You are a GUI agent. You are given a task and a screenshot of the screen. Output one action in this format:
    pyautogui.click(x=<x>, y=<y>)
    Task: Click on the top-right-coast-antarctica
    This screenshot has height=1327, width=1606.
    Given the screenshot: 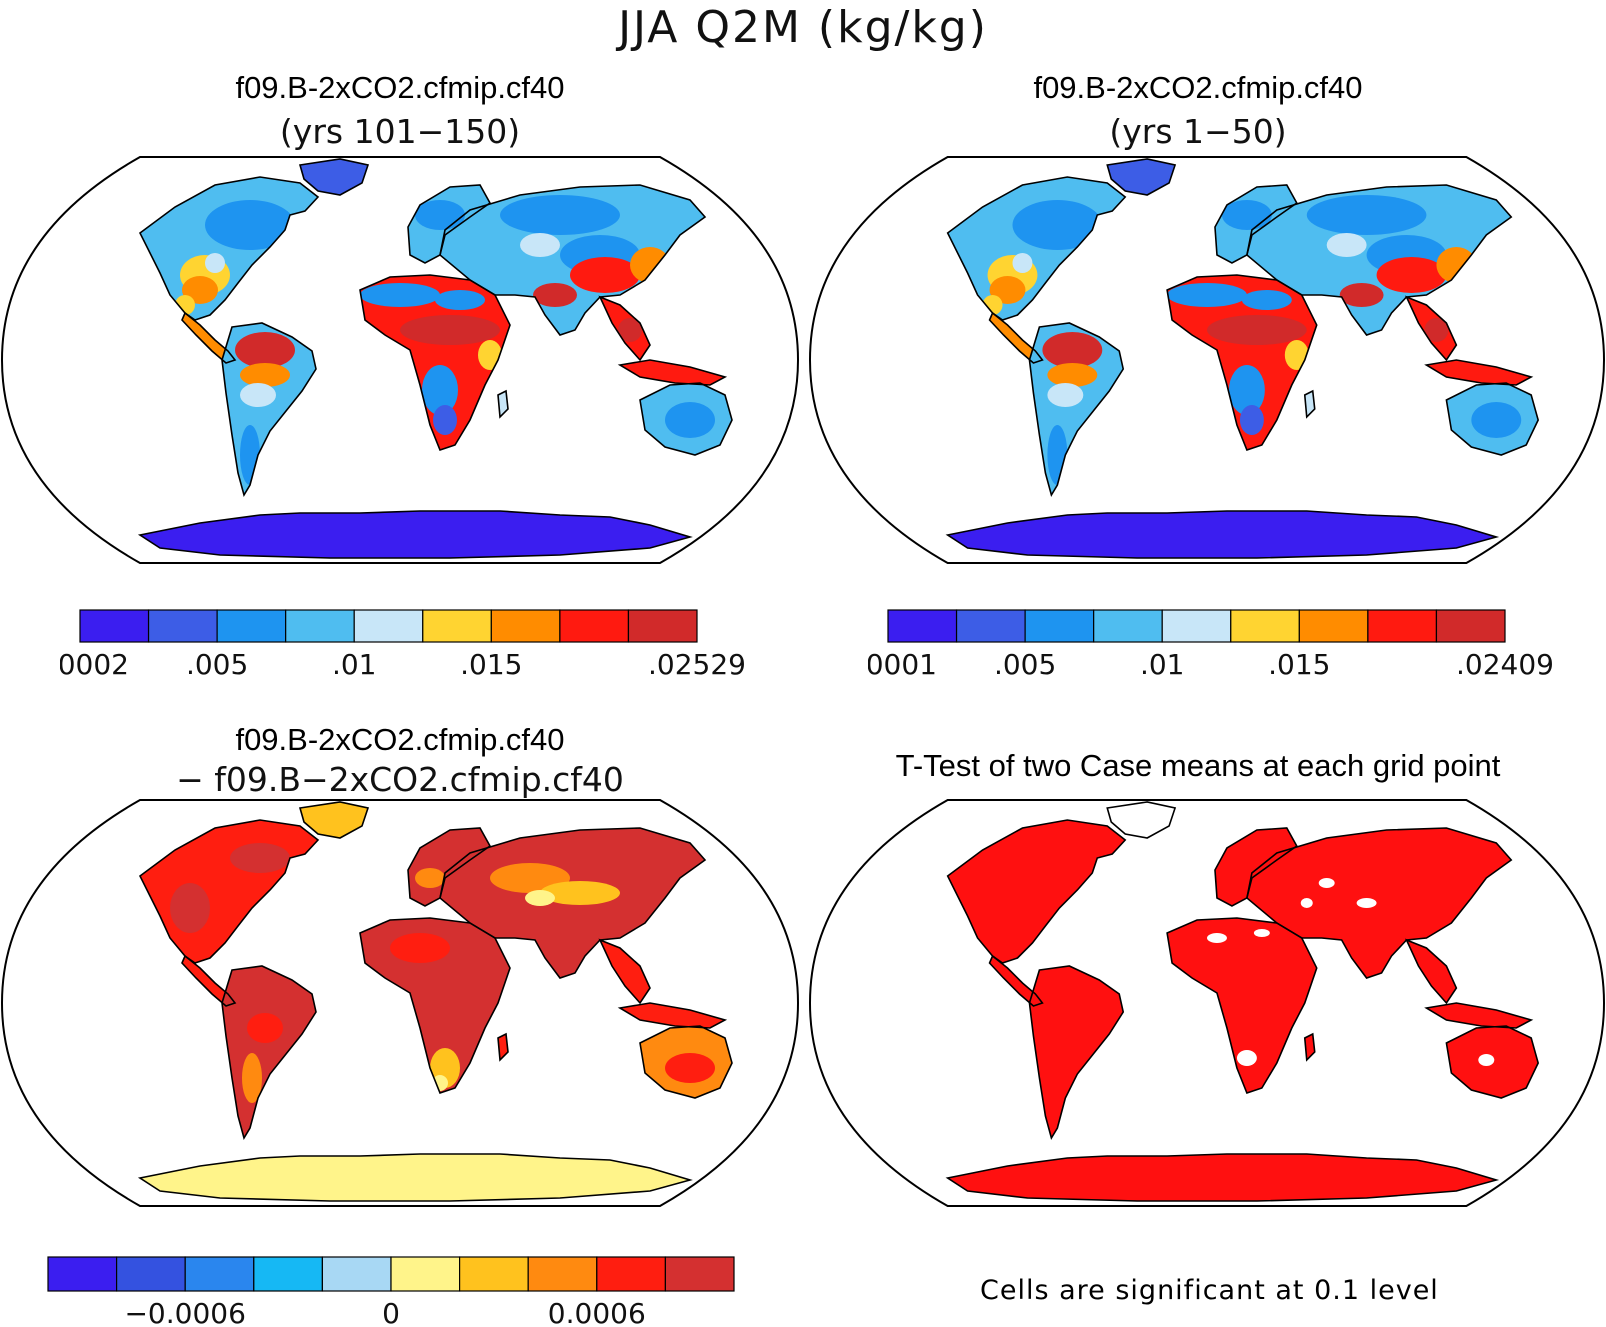 What is the action you would take?
    pyautogui.click(x=1222, y=534)
    